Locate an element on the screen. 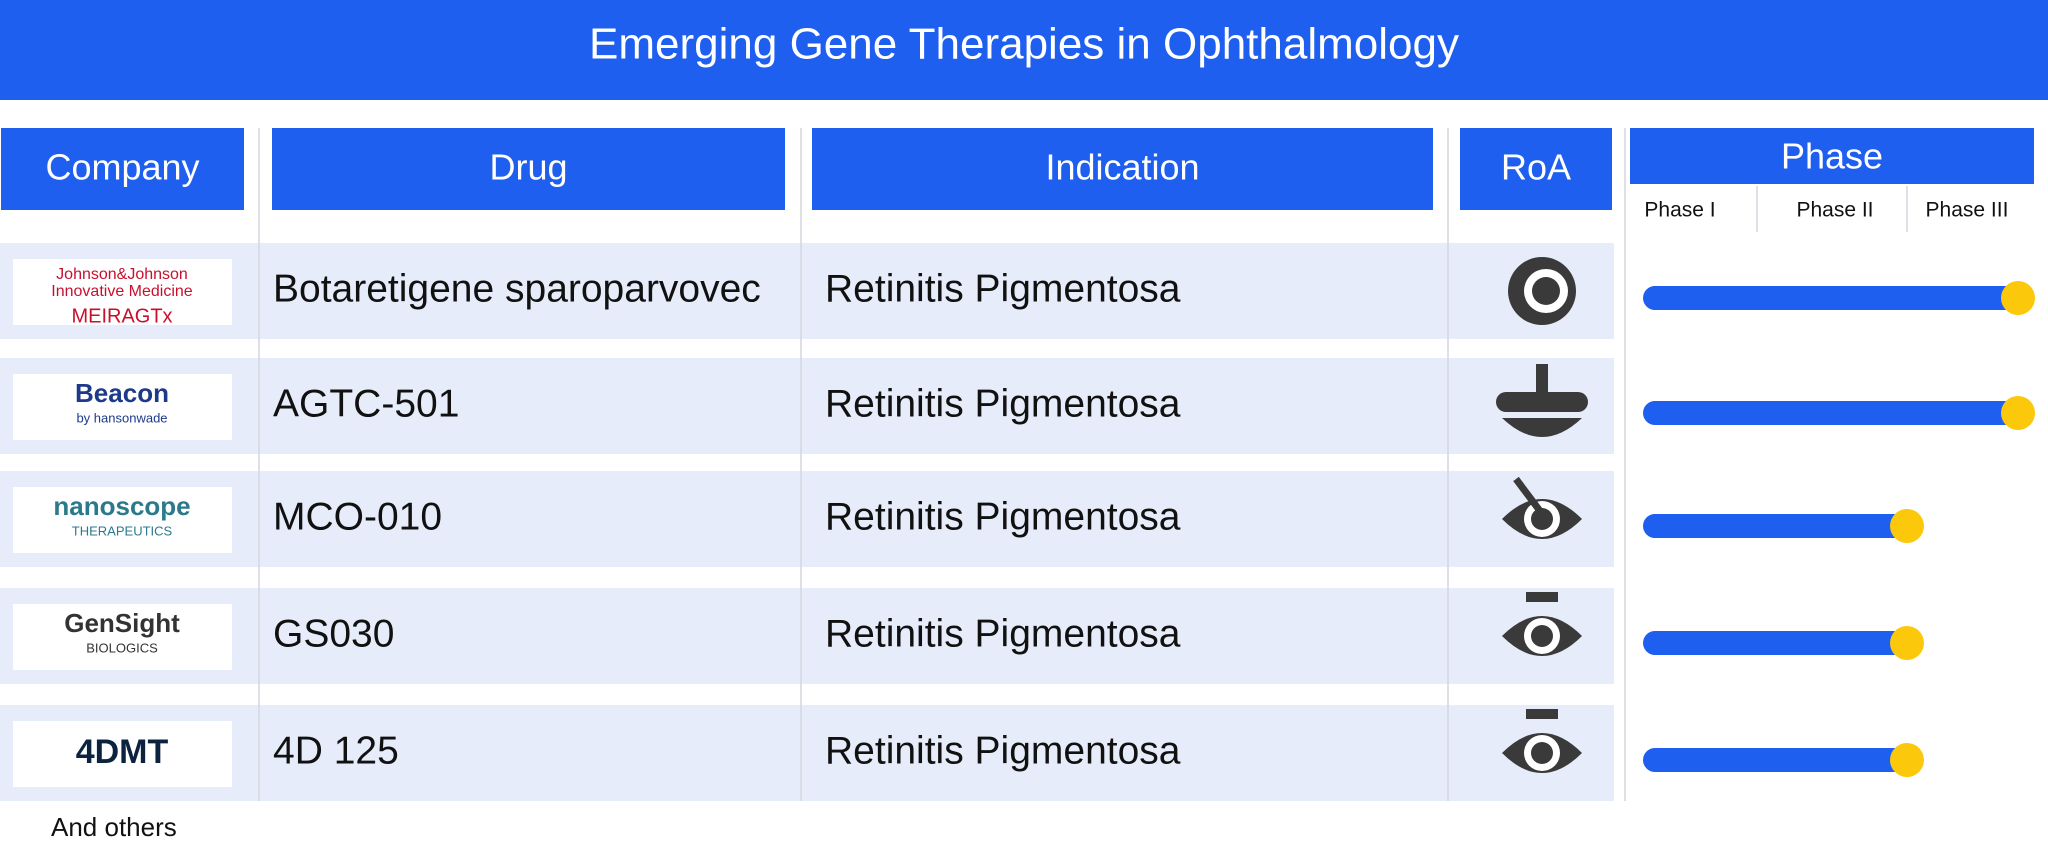  drug: AGTC-501 is located at coordinates (366, 403).